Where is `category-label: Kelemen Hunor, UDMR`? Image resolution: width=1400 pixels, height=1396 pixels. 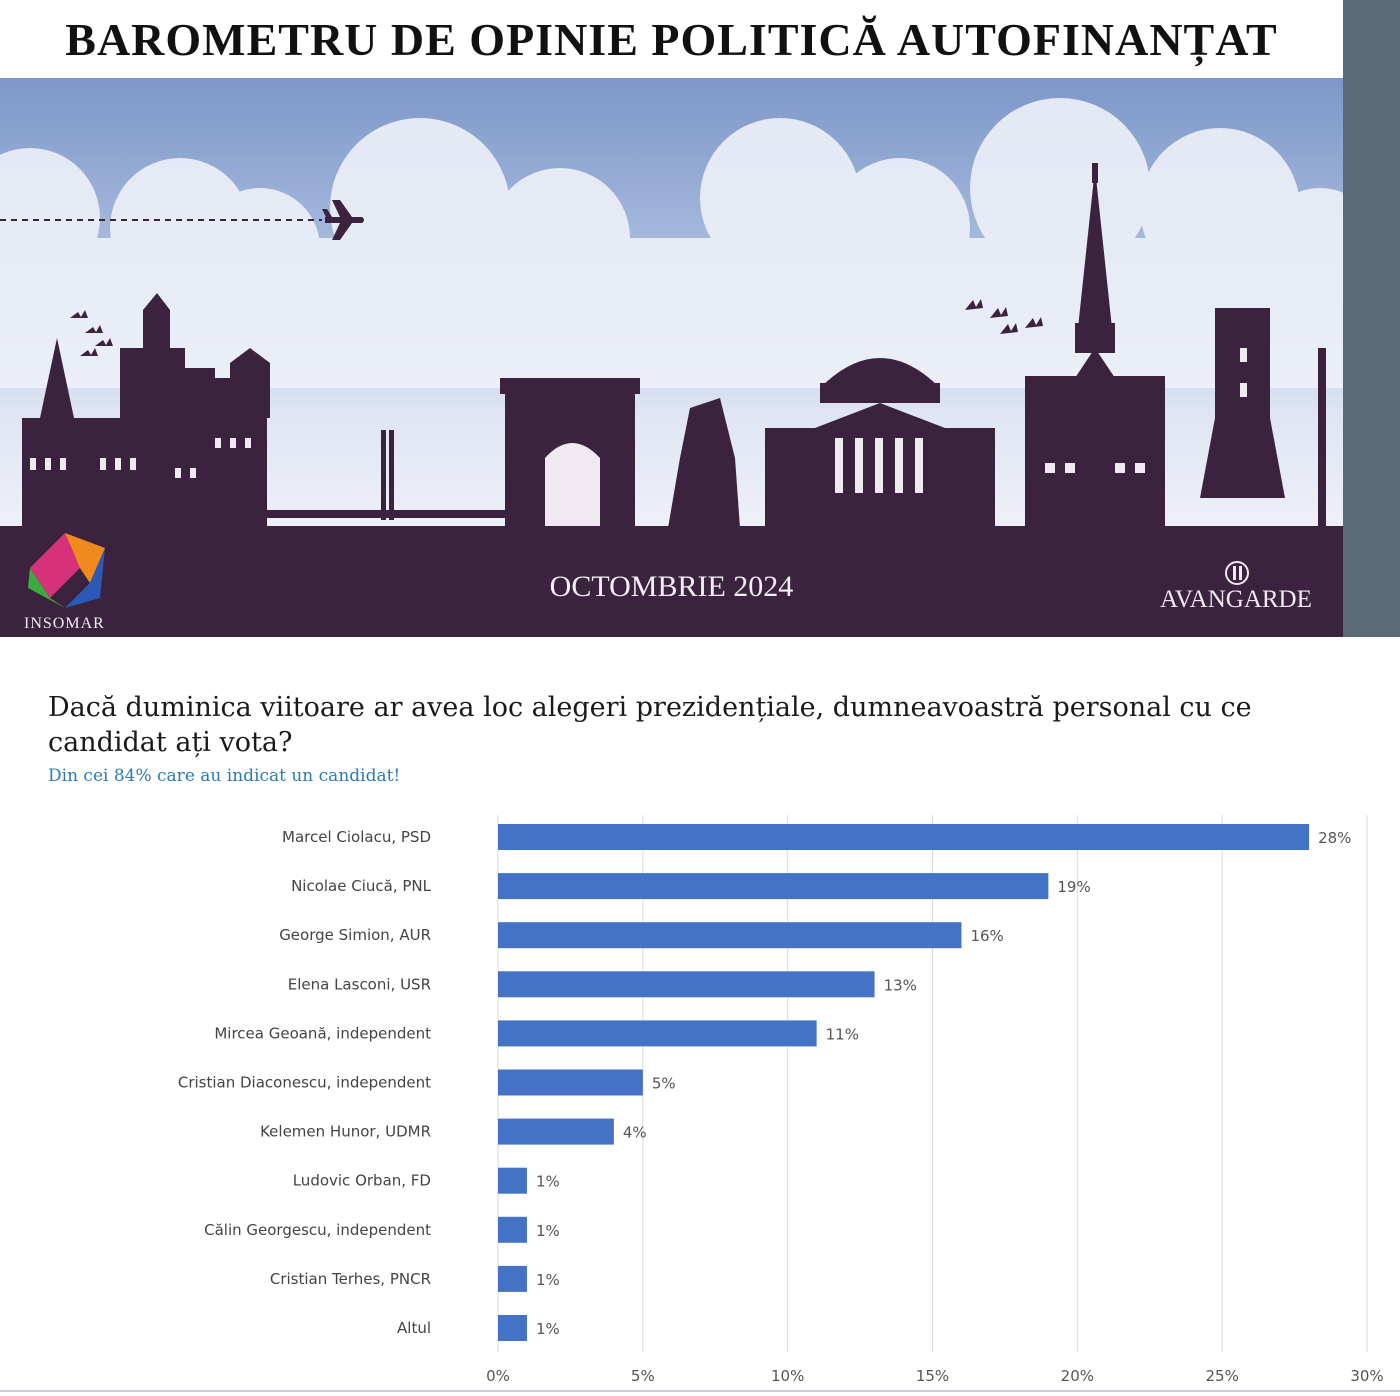 category-label: Kelemen Hunor, UDMR is located at coordinates (345, 1132).